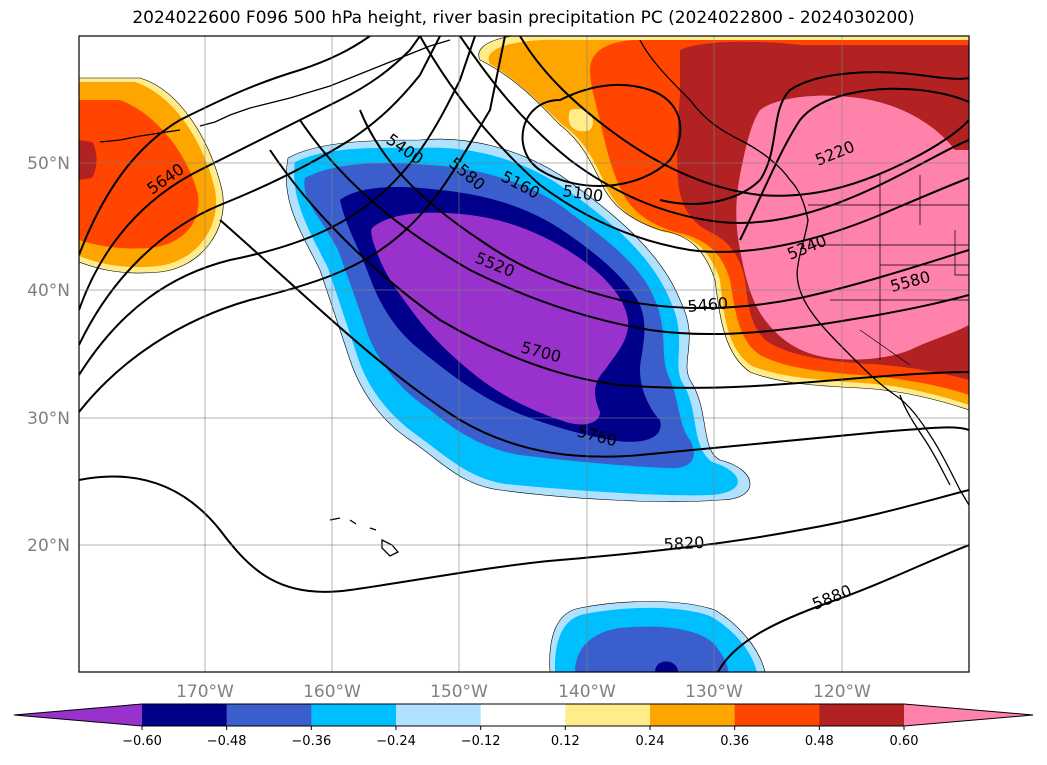  Describe the element at coordinates (48, 164) in the screenshot. I see `lat-label: 50°N` at that location.